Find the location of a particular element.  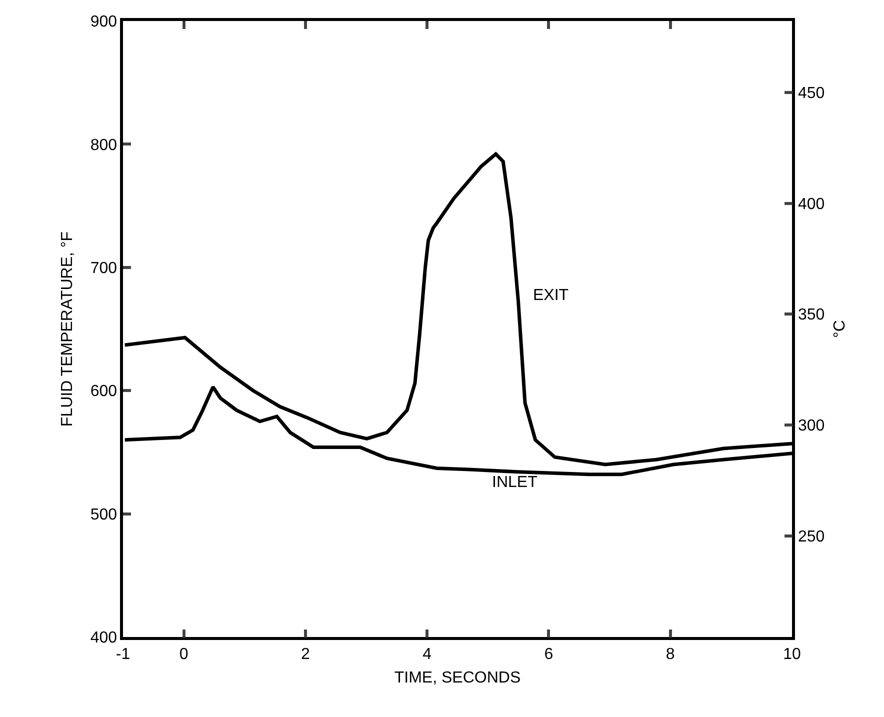

x-tick-label: 8 is located at coordinates (670, 654).